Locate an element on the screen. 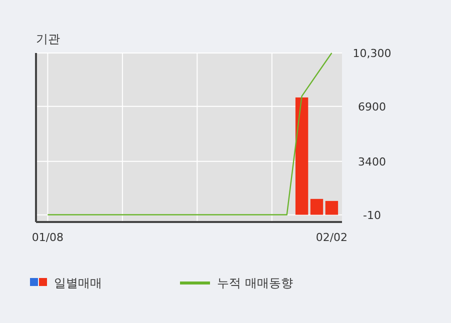 The width and height of the screenshot is (451, 323). y-tick-label: 3400 is located at coordinates (372, 161).